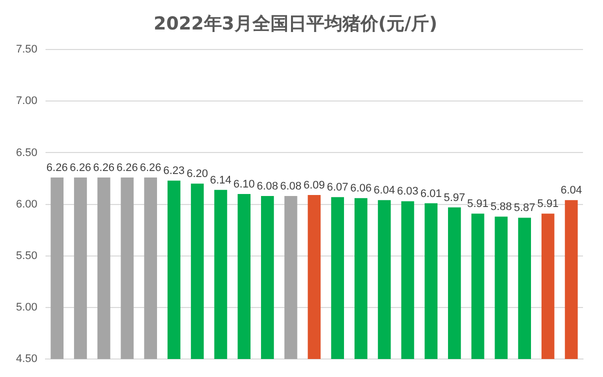 This screenshot has height=377, width=603. Describe the element at coordinates (221, 180) in the screenshot. I see `data-label: 6.14` at that location.